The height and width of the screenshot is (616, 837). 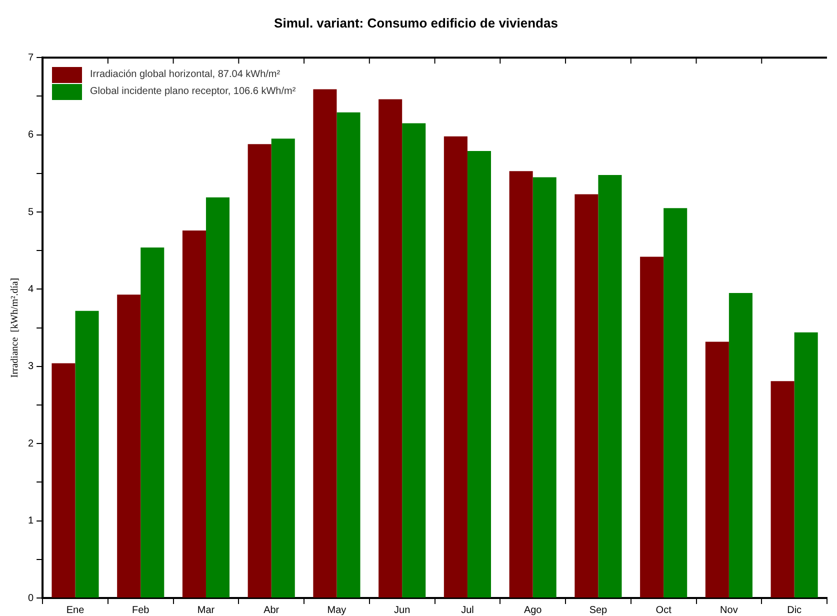 What do you see at coordinates (75, 610) in the screenshot?
I see `x-tick-label: Ene` at bounding box center [75, 610].